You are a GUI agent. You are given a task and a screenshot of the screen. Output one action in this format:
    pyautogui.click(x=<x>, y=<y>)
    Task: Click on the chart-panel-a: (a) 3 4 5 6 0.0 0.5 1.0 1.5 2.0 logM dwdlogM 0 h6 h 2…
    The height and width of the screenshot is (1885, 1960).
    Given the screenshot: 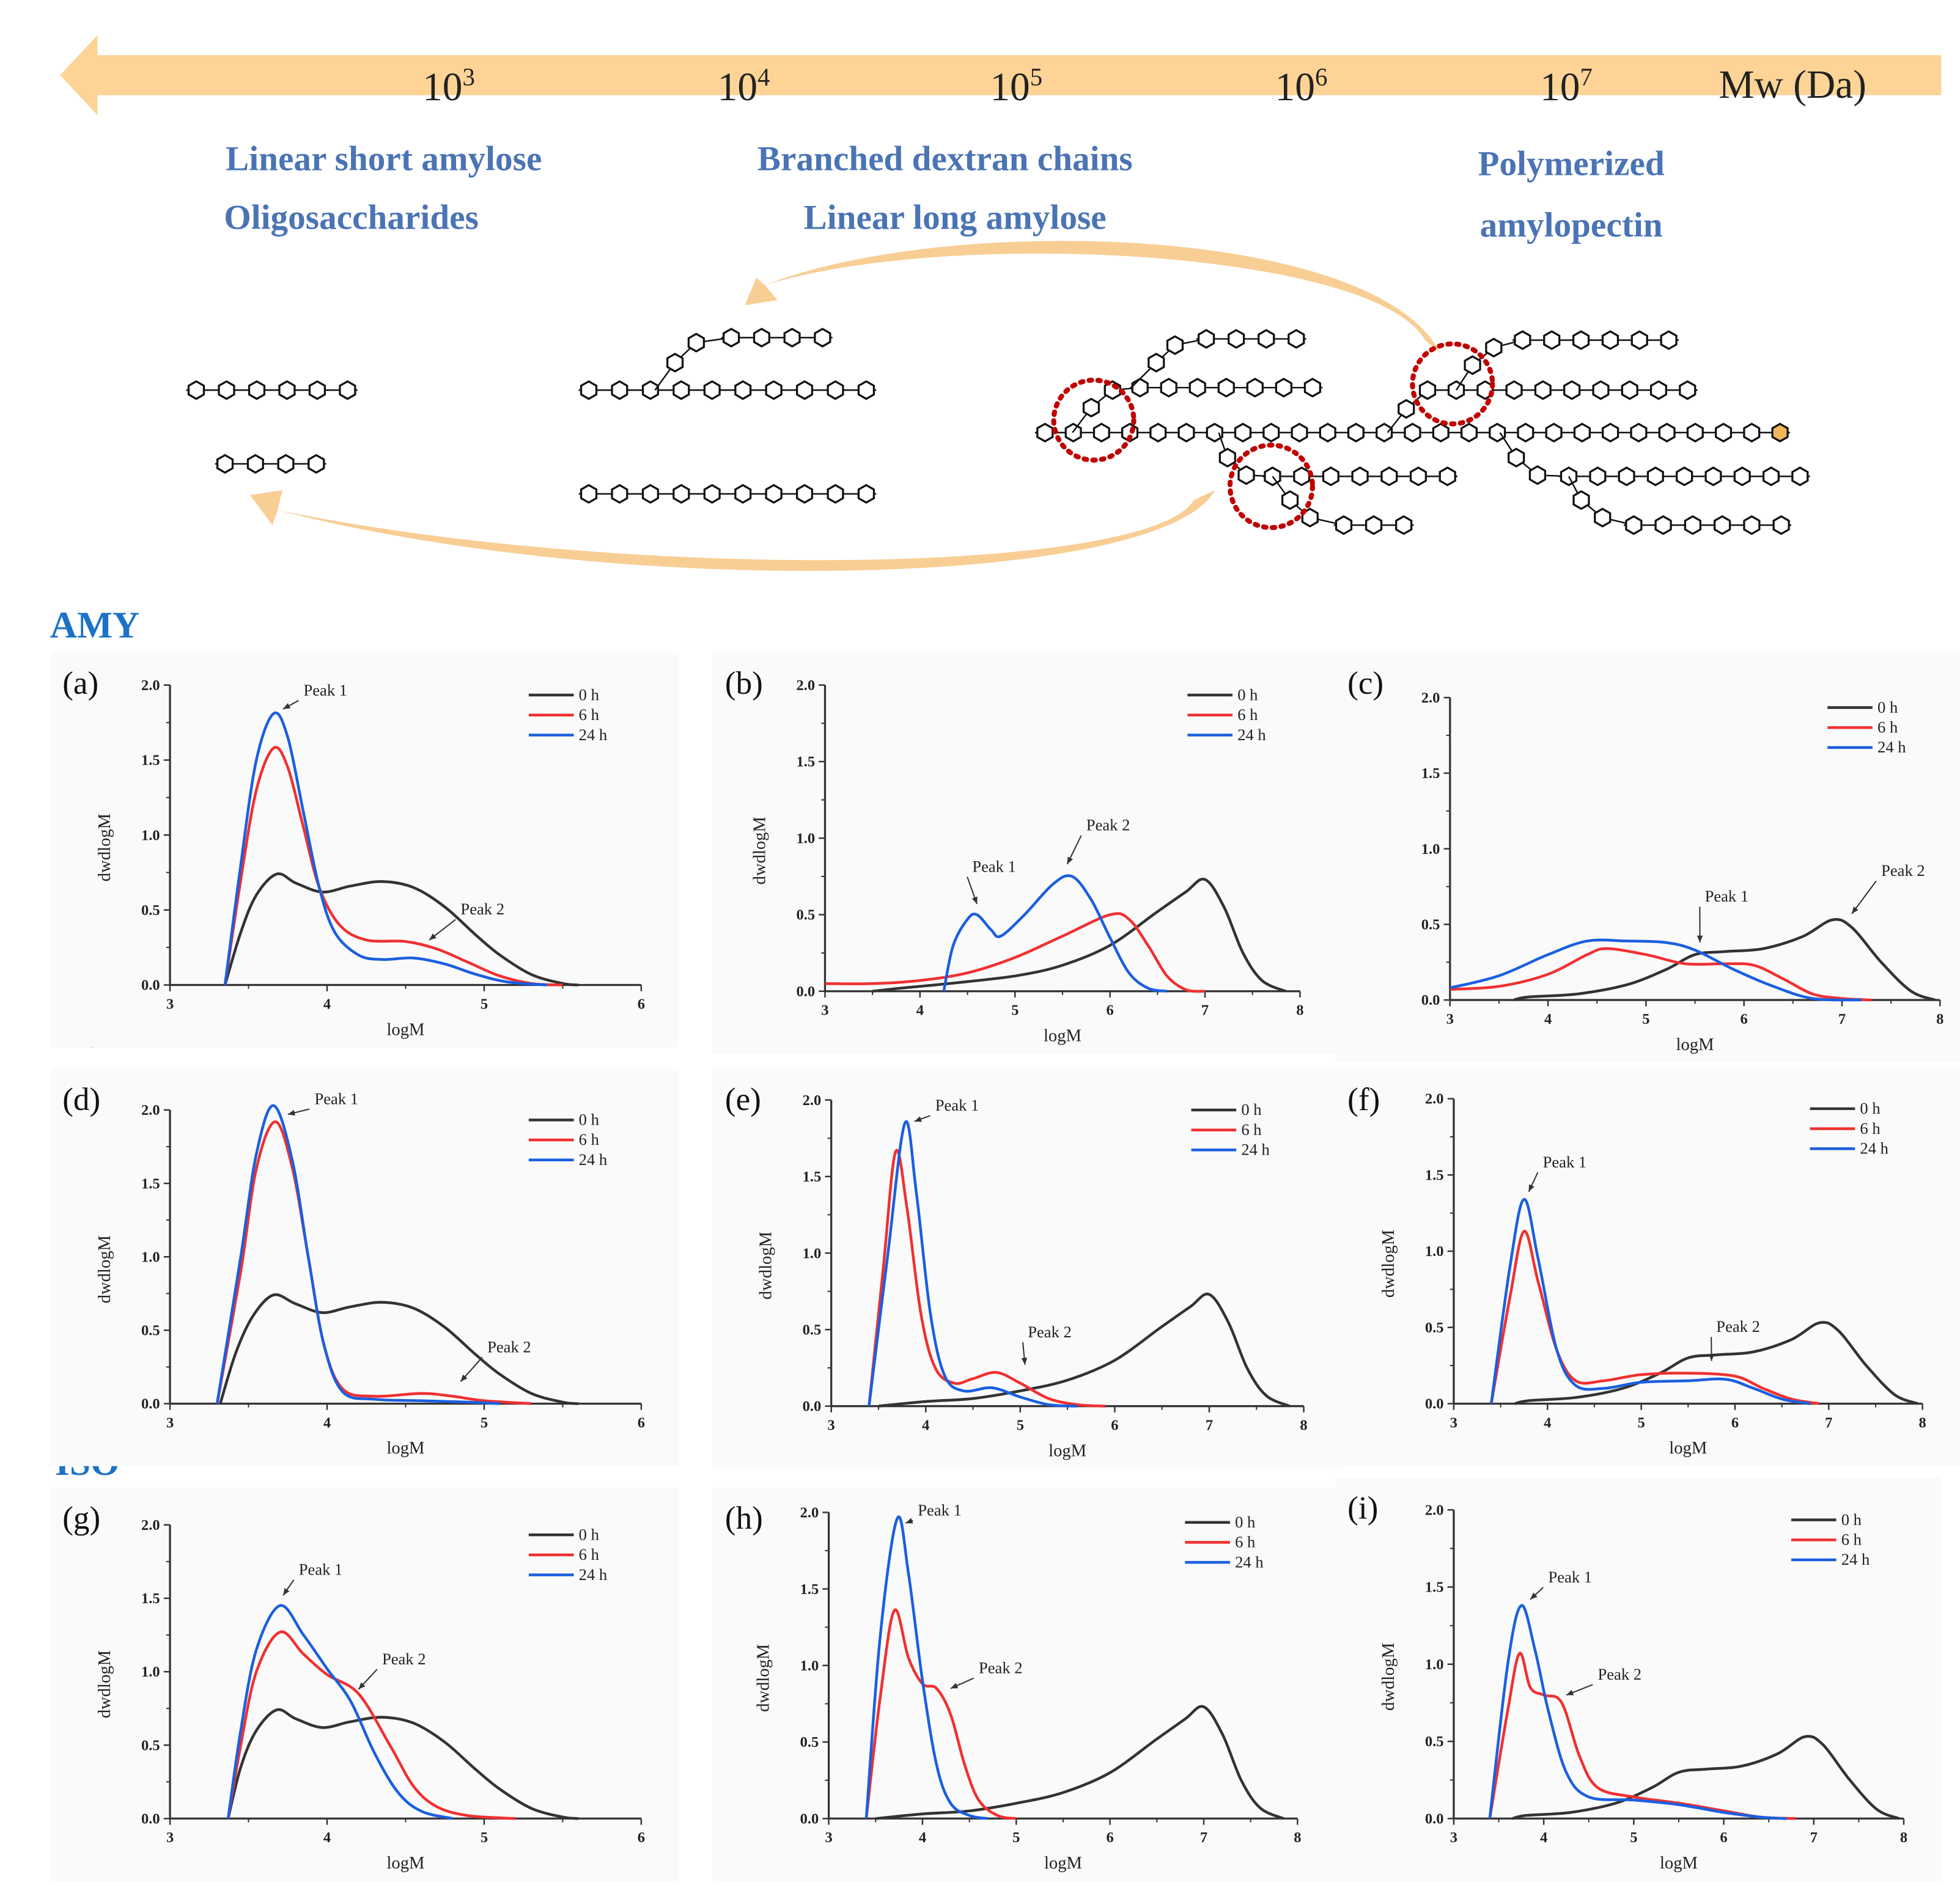 What is the action you would take?
    pyautogui.click(x=364, y=850)
    